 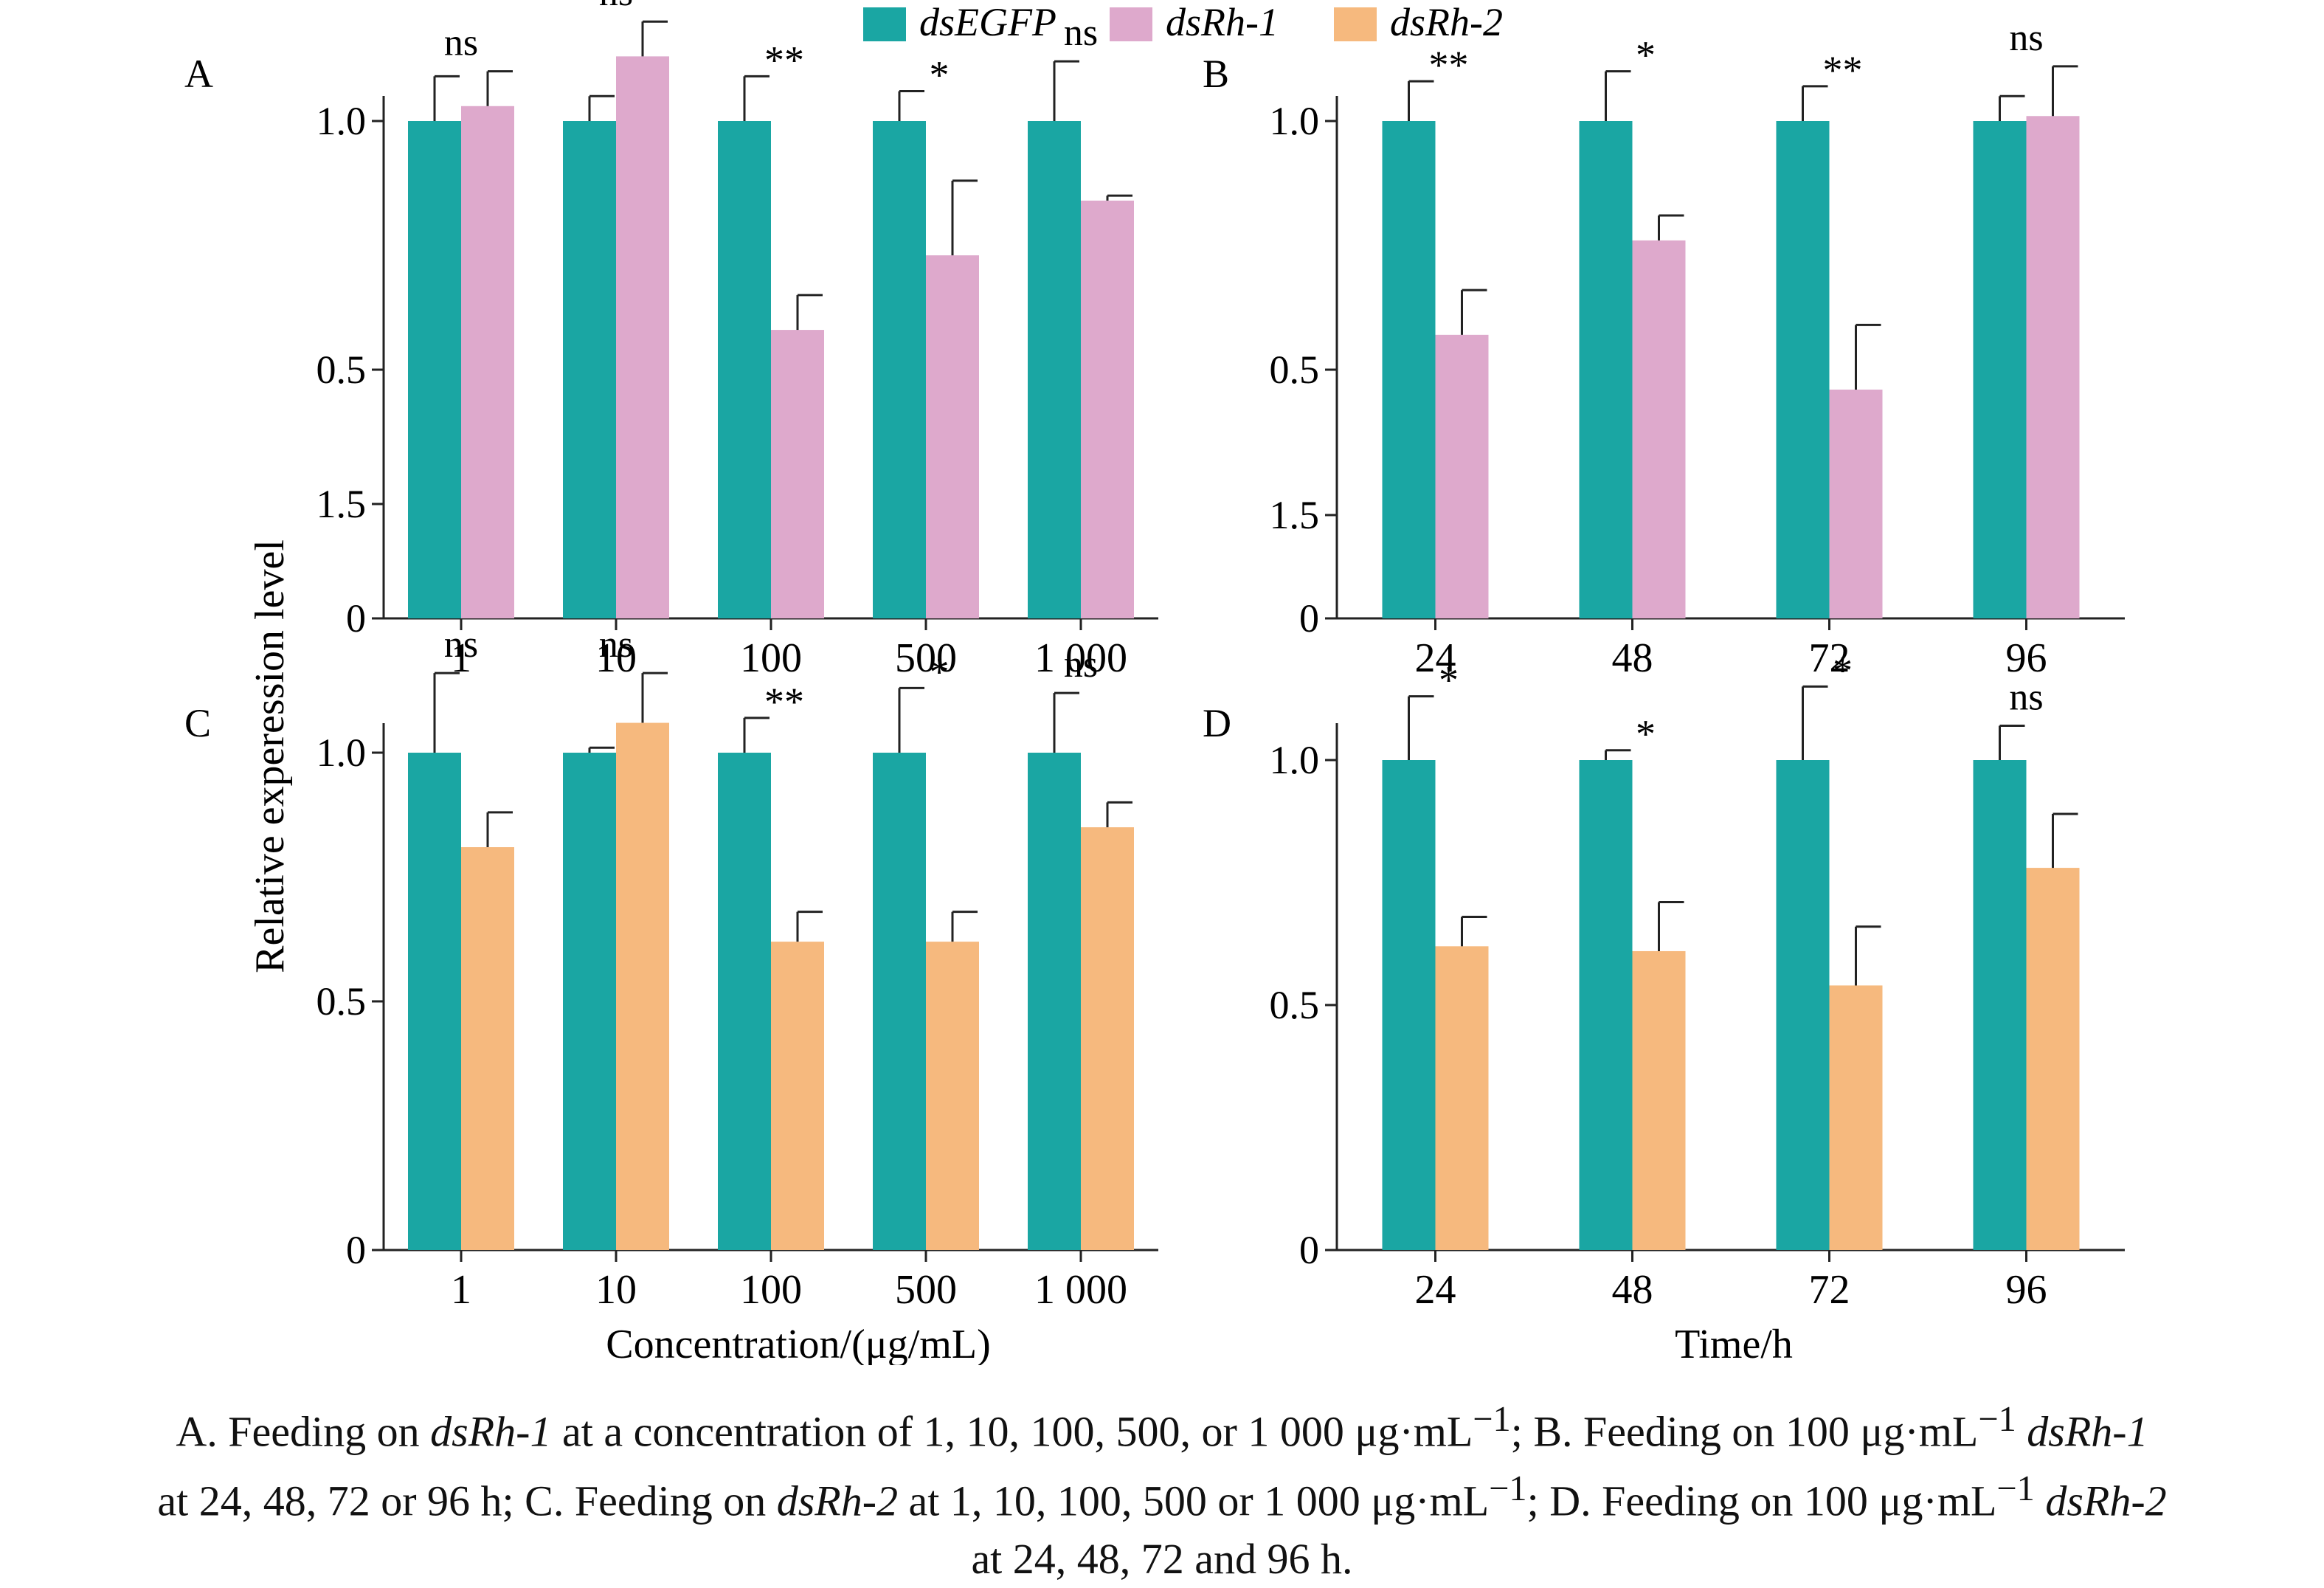 I want to click on legend-label-egfp: dsEGFP, so click(x=987, y=22).